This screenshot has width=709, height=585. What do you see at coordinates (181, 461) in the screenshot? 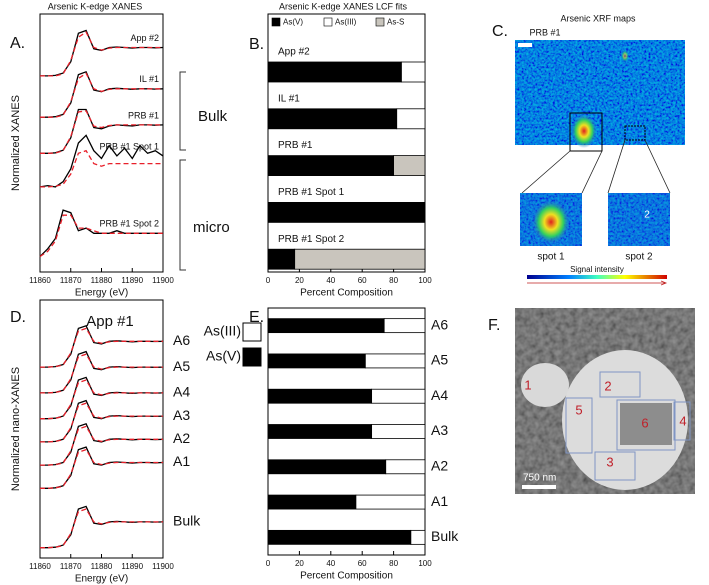
I see `series-label: A1` at bounding box center [181, 461].